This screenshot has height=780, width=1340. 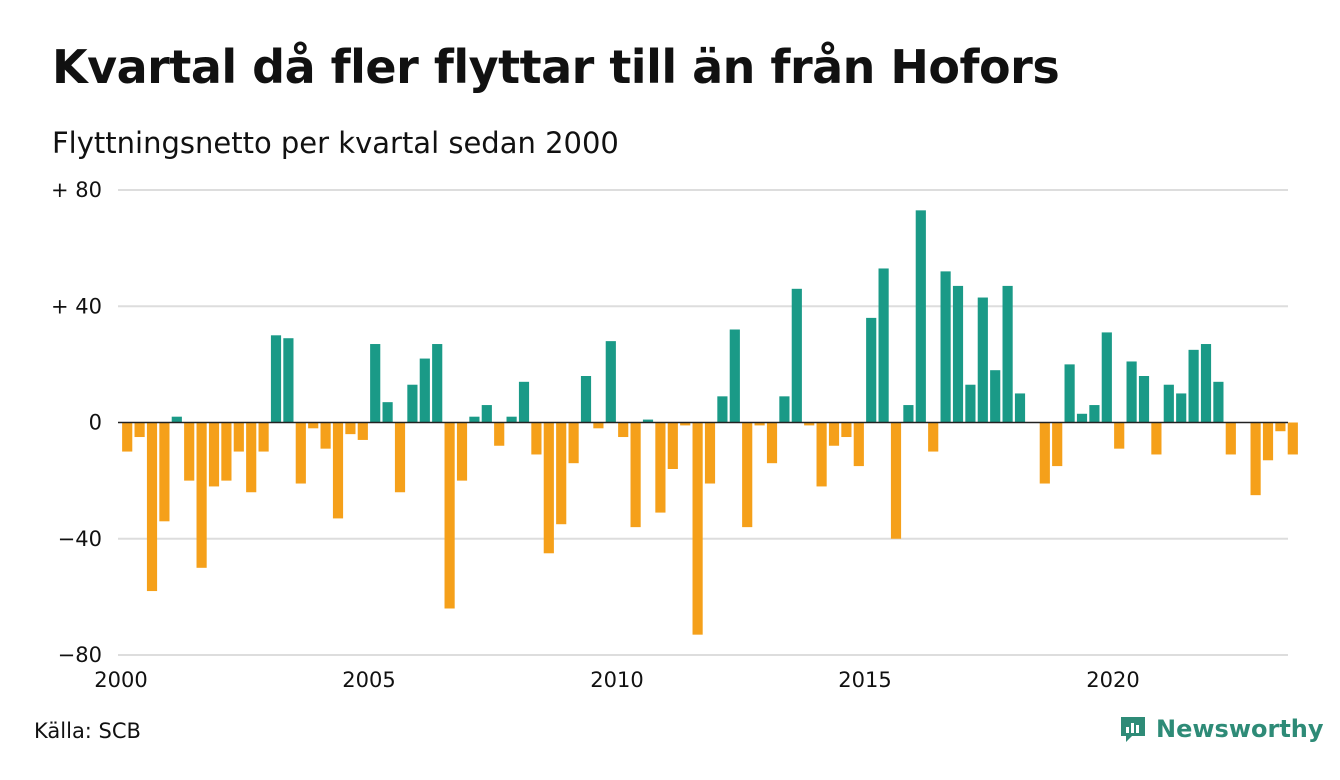 What do you see at coordinates (80, 655) in the screenshot?
I see `y-tick-label: −80` at bounding box center [80, 655].